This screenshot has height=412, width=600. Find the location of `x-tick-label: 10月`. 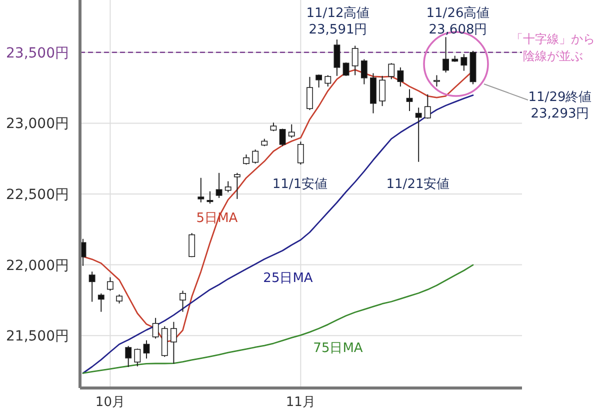

x-tick-label: 10月 is located at coordinates (110, 402).